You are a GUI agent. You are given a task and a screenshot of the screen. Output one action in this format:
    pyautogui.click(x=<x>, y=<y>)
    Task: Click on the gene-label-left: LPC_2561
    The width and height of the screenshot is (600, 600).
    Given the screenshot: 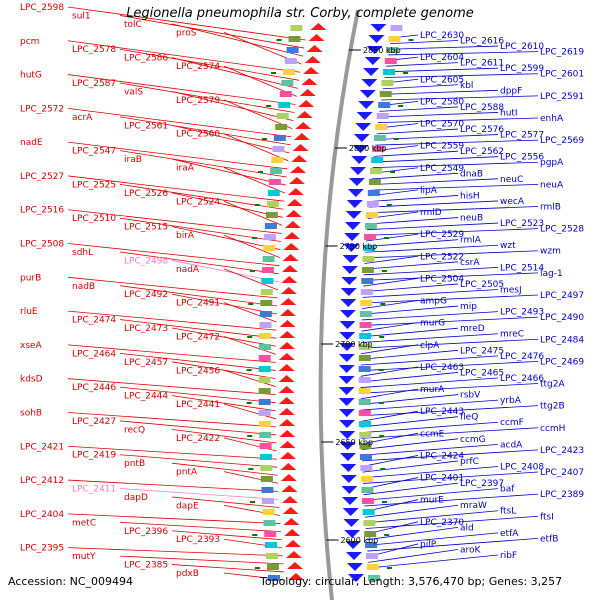 What is the action you would take?
    pyautogui.click(x=146, y=126)
    